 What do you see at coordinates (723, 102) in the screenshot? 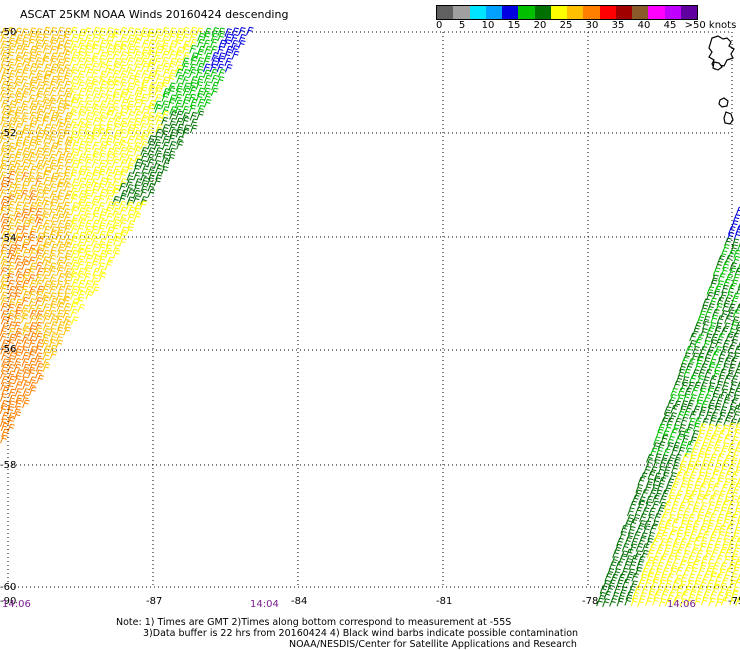
I see `island-coastline-icon` at bounding box center [723, 102].